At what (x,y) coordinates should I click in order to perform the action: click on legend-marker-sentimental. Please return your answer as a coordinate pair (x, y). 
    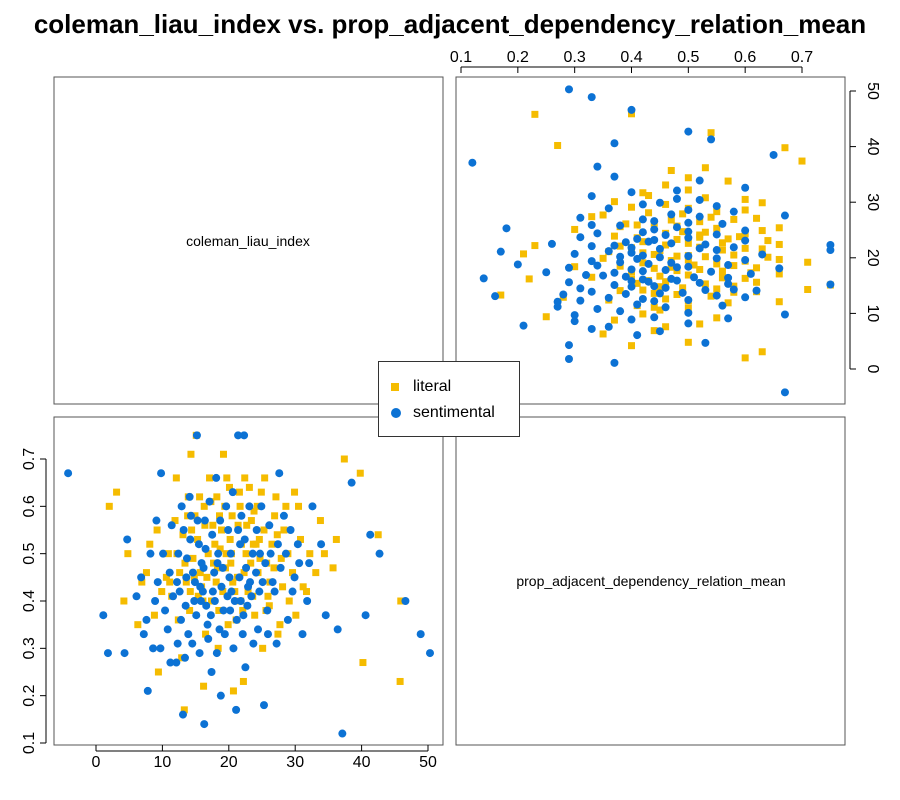
    Looking at the image, I should click on (396, 413).